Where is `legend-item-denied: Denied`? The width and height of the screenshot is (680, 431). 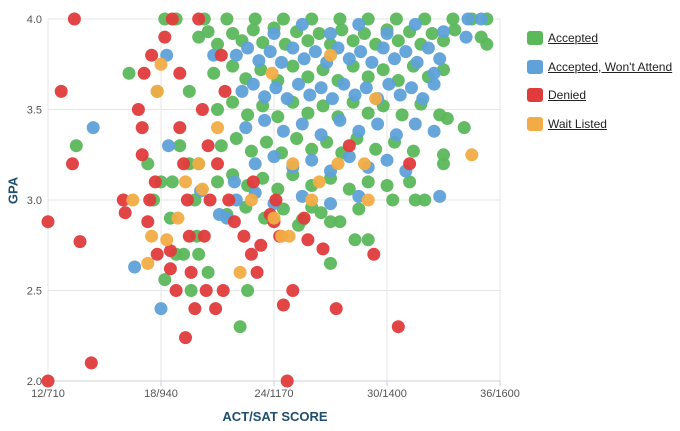
legend-item-denied: Denied is located at coordinates (602, 95).